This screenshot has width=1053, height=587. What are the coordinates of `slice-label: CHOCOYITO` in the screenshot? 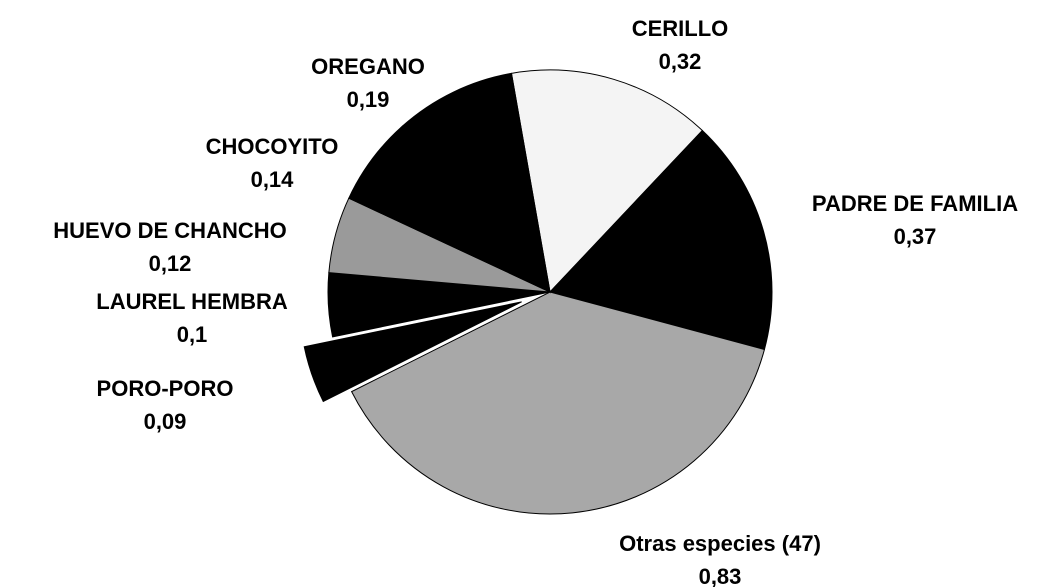 It's located at (272, 146).